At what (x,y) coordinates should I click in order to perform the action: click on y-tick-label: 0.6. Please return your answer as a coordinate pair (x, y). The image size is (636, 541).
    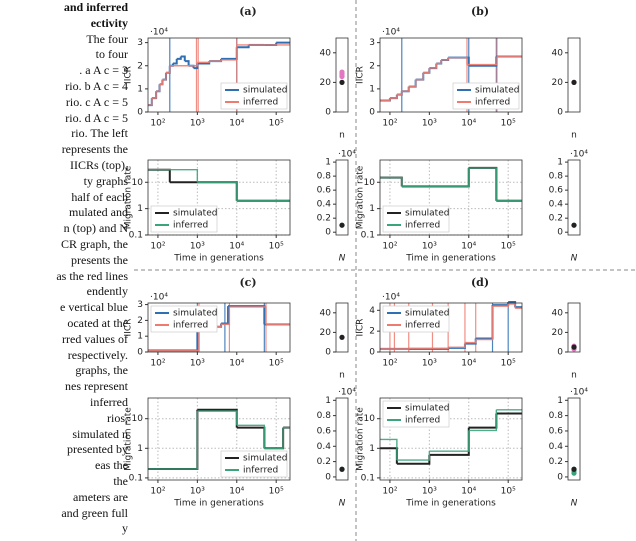
    Looking at the image, I should click on (324, 431).